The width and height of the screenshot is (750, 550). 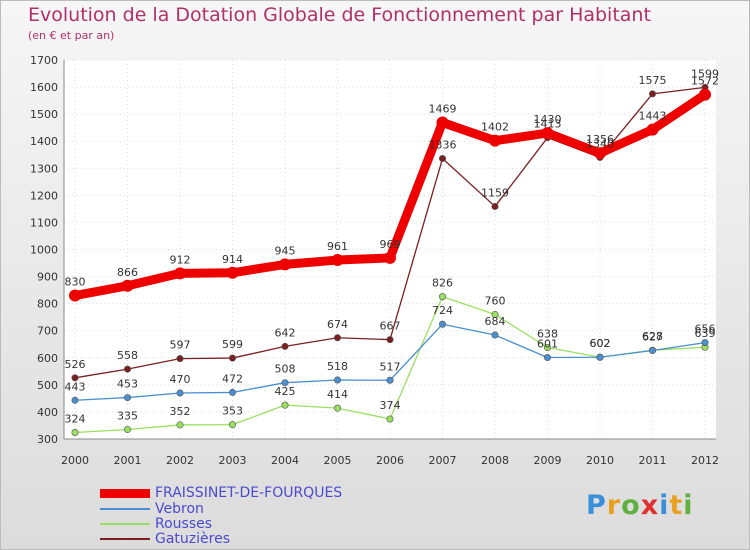 What do you see at coordinates (75, 460) in the screenshot?
I see `x-tick-label: 2000` at bounding box center [75, 460].